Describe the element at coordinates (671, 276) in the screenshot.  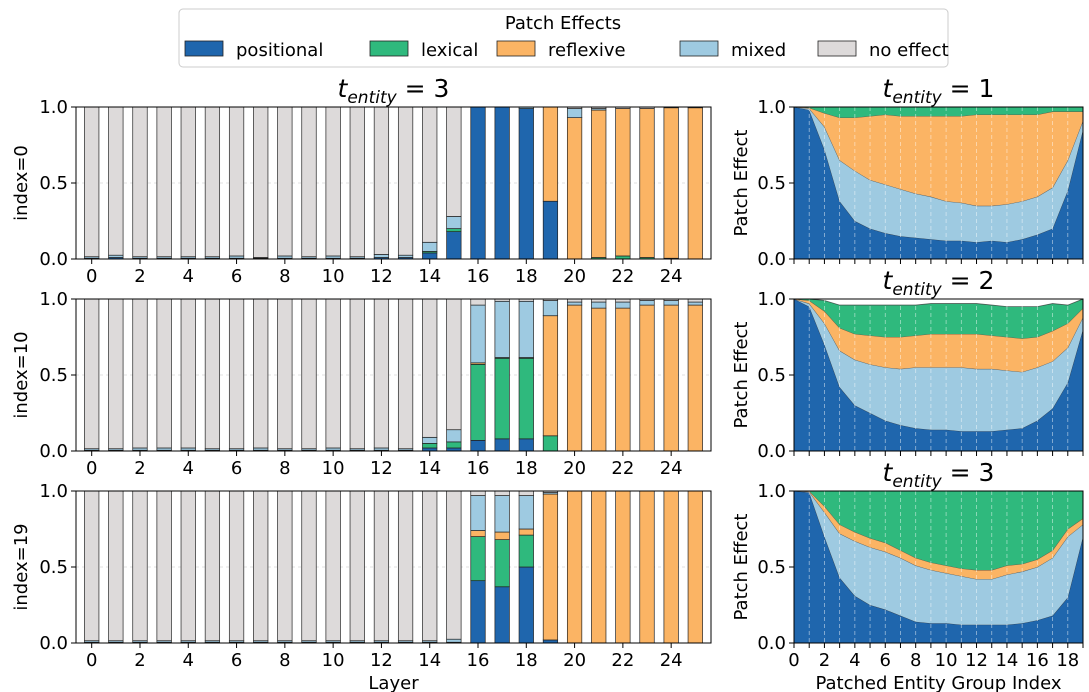
I see `x-tick-label: 24` at that location.